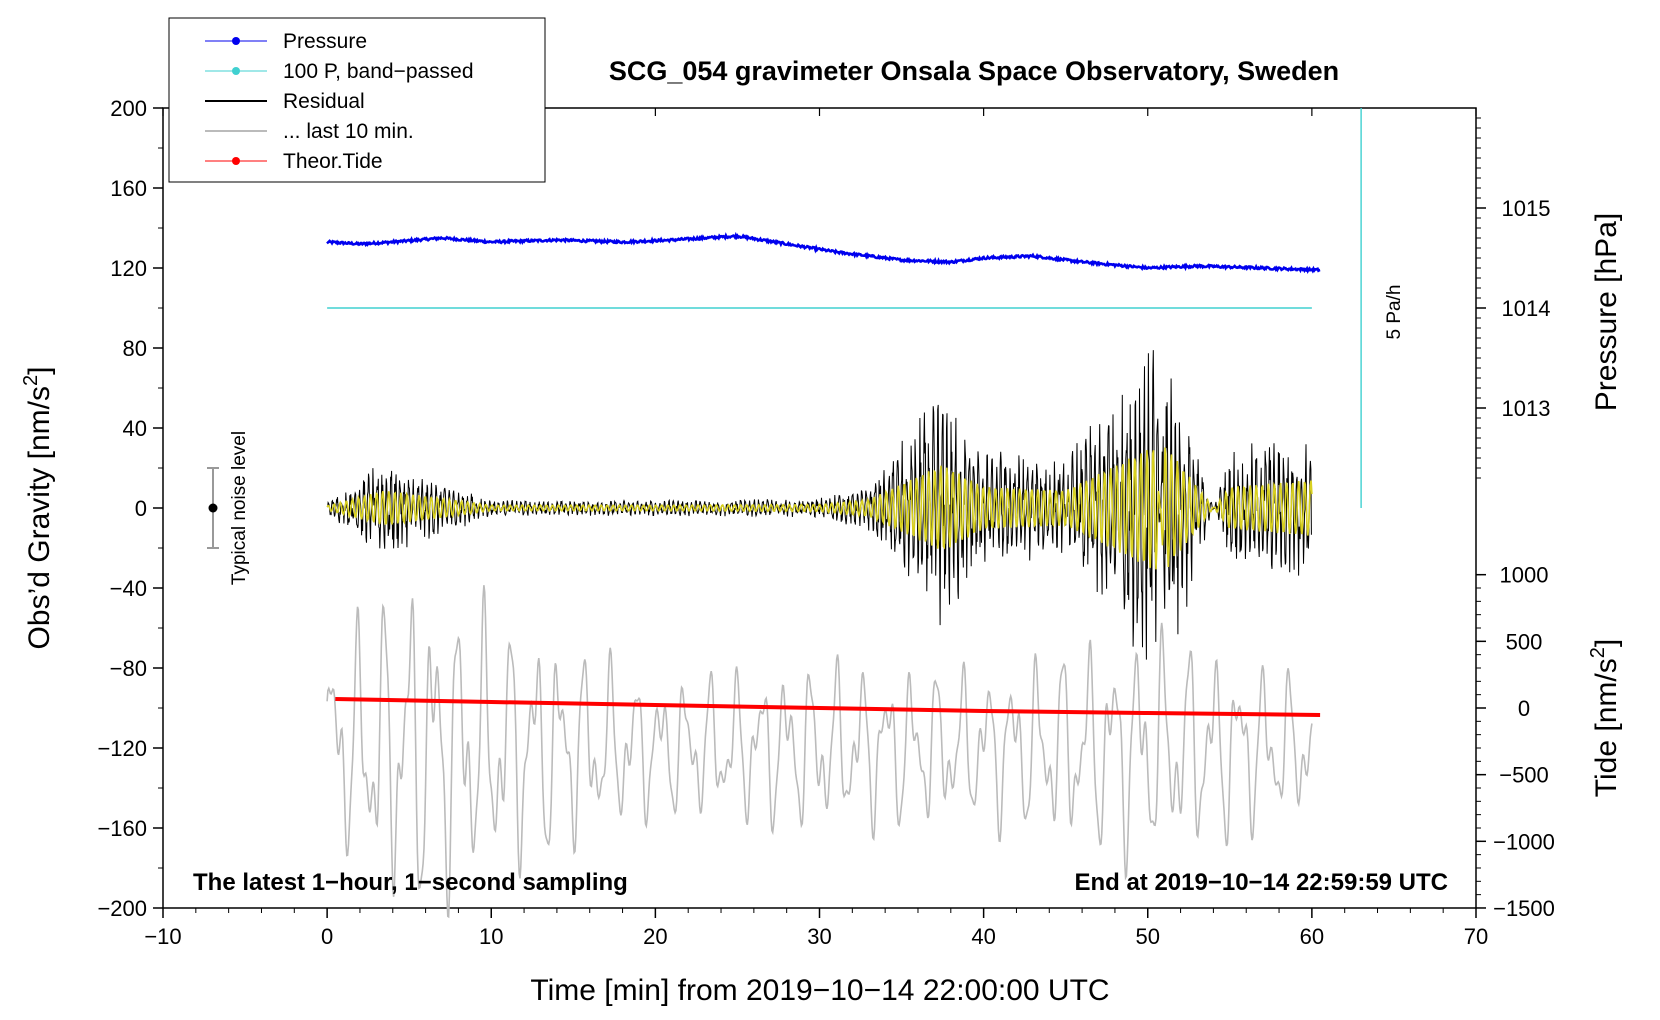 This screenshot has height=1020, width=1660. I want to click on y-axis-label-left: Obs’d Gravity [nm/s2], so click(38, 508).